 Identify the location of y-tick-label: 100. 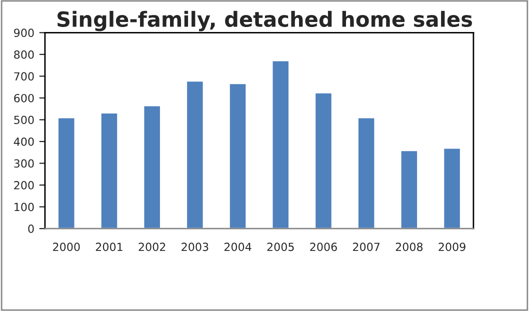
(24, 207).